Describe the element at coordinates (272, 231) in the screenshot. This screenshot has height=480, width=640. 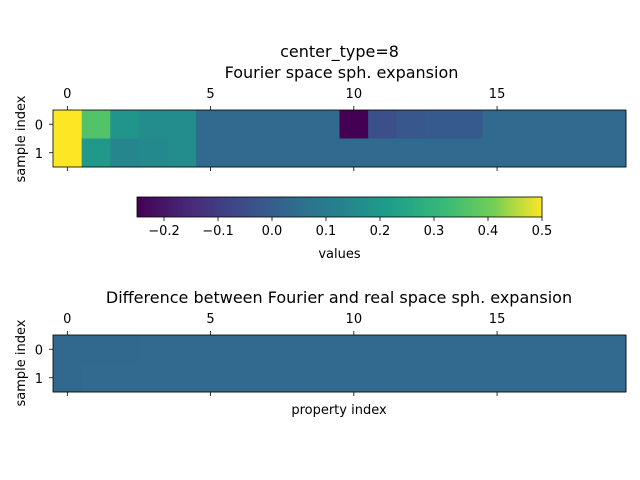
I see `colorbar-tick-label: 0.0` at that location.